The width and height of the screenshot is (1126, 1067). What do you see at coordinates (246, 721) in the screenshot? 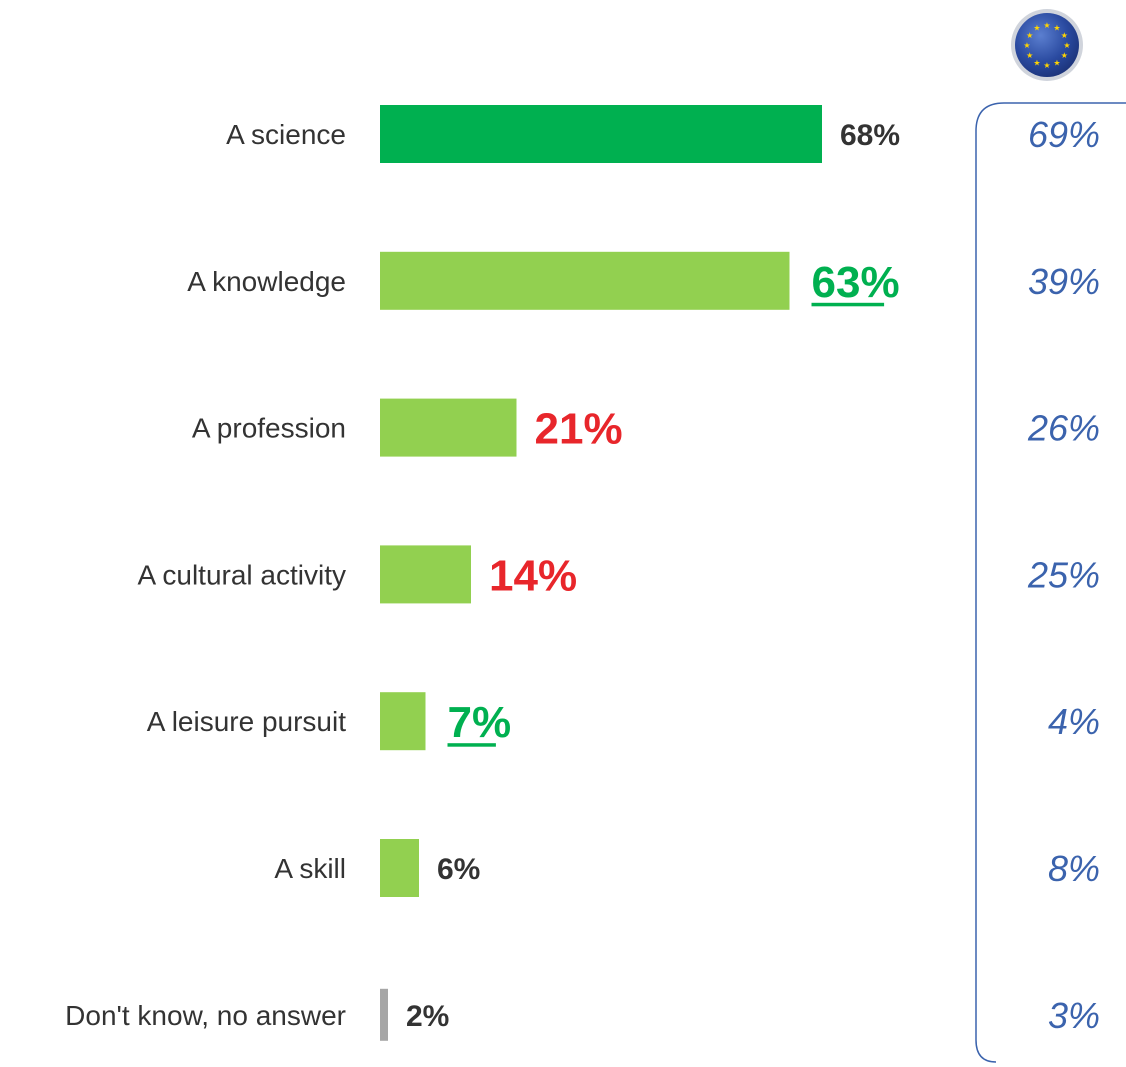
I see `category-label: A leisure pursuit` at bounding box center [246, 721].